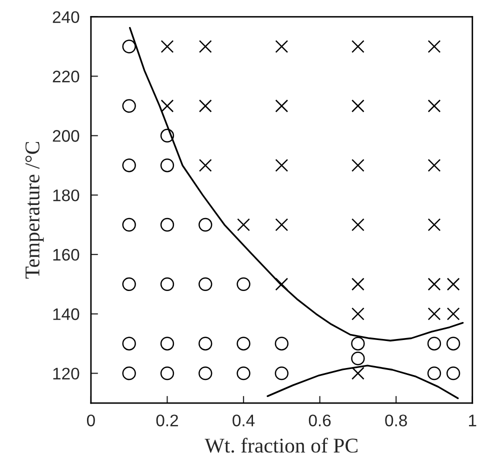 This screenshot has height=467, width=489. I want to click on y-tick-label: 240, so click(66, 17).